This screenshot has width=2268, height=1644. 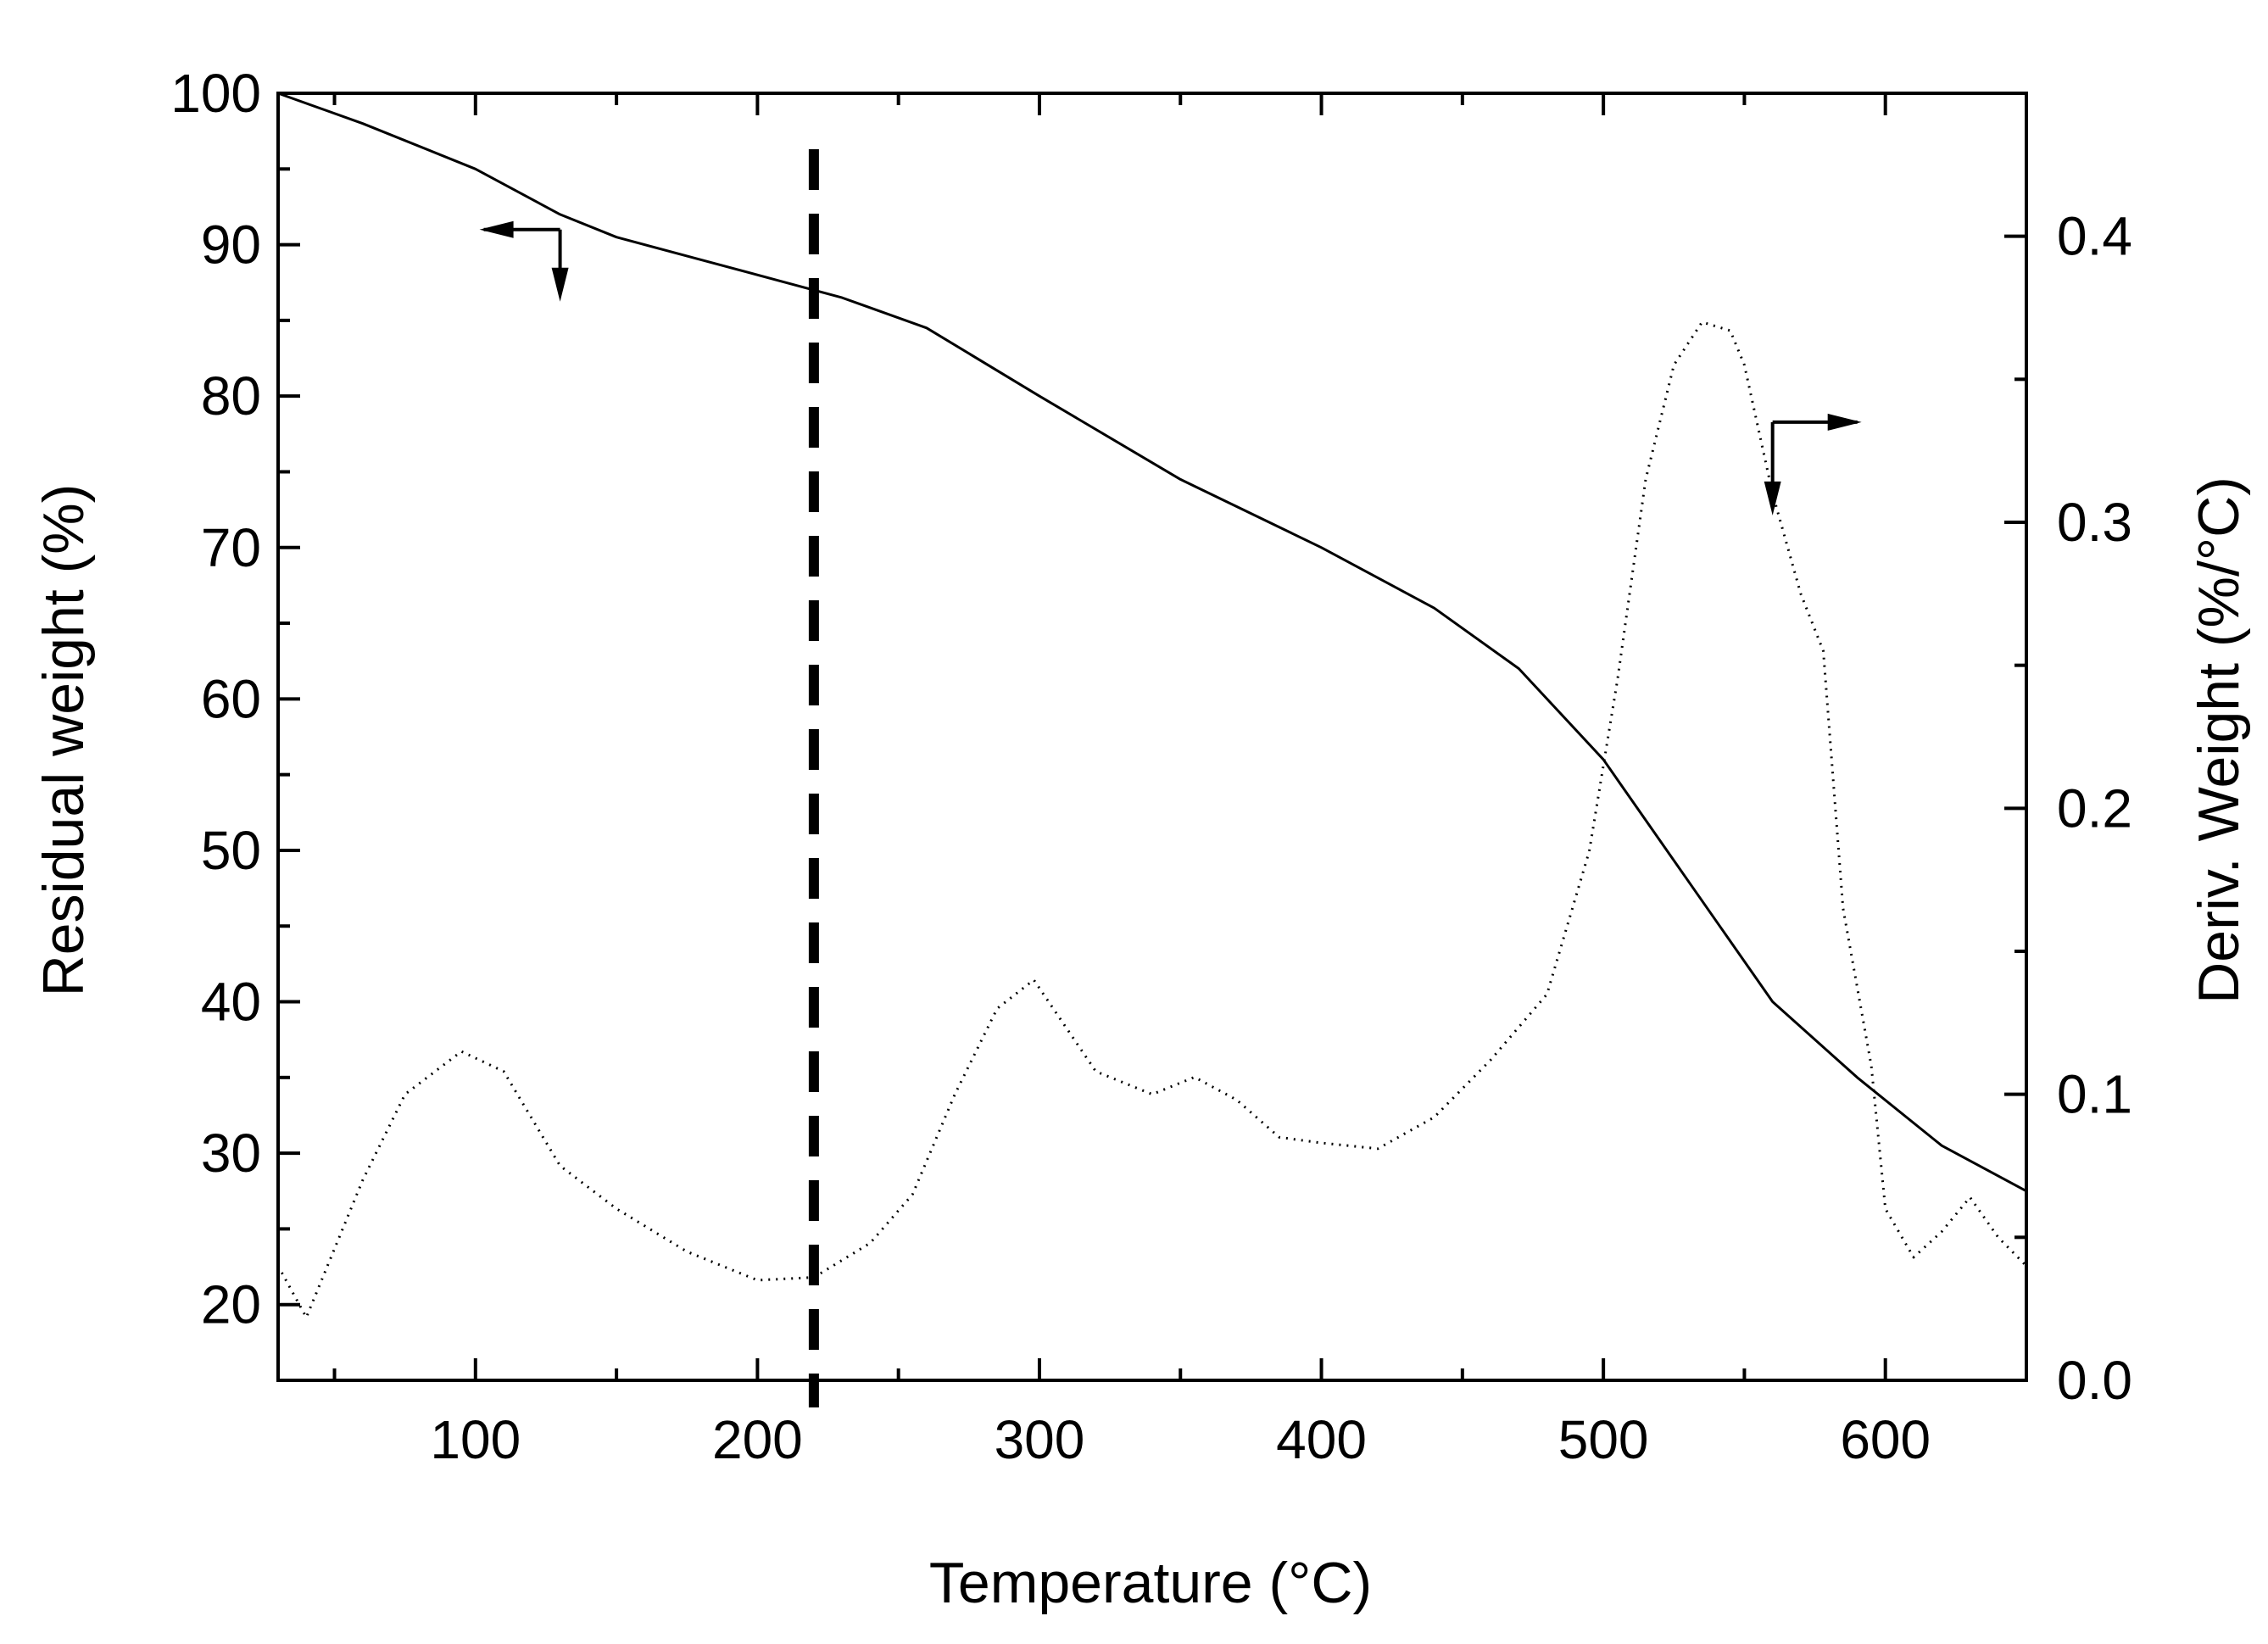 I want to click on arrow-left-head, so click(x=496, y=229).